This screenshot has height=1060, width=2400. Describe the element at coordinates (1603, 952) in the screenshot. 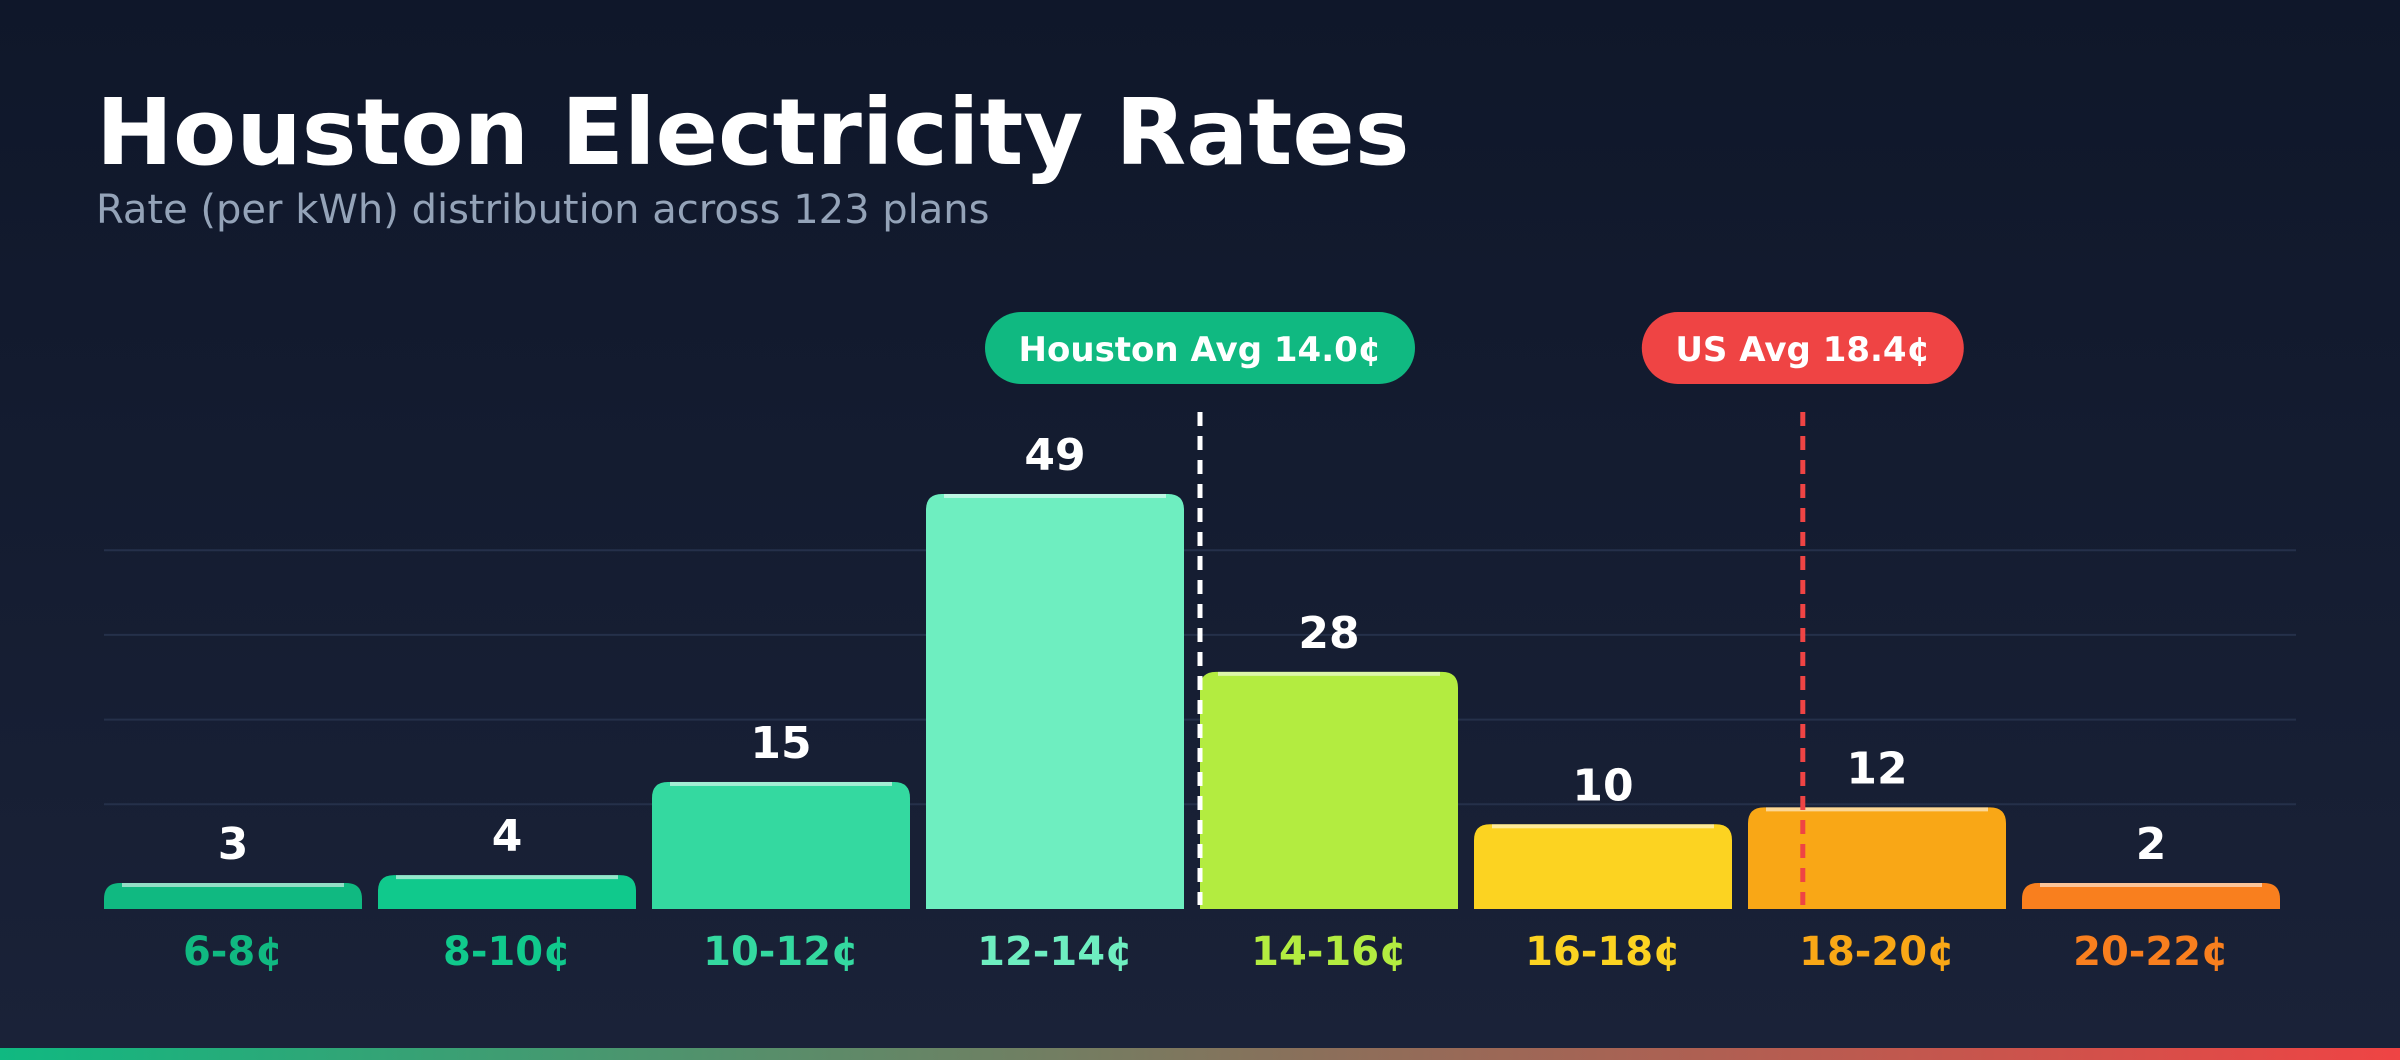

I see `x-tick-label-6: 16-18¢` at that location.